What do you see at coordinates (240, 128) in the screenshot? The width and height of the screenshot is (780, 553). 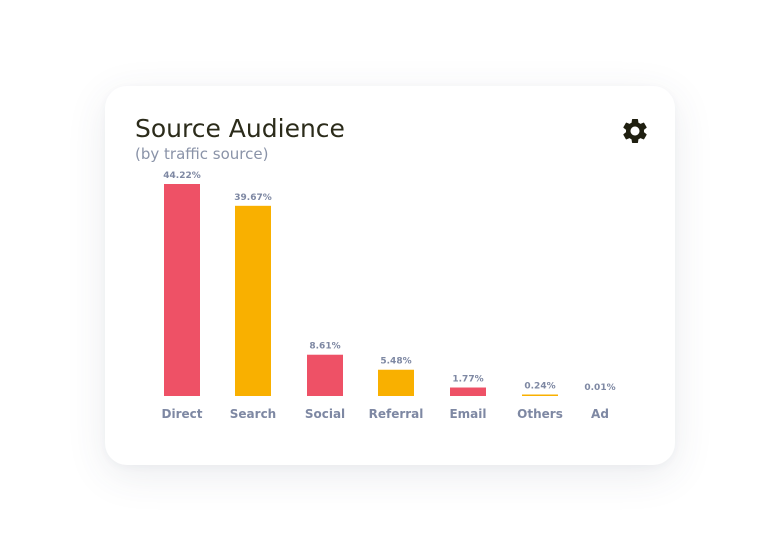 I see `card-title: Source Audience` at bounding box center [240, 128].